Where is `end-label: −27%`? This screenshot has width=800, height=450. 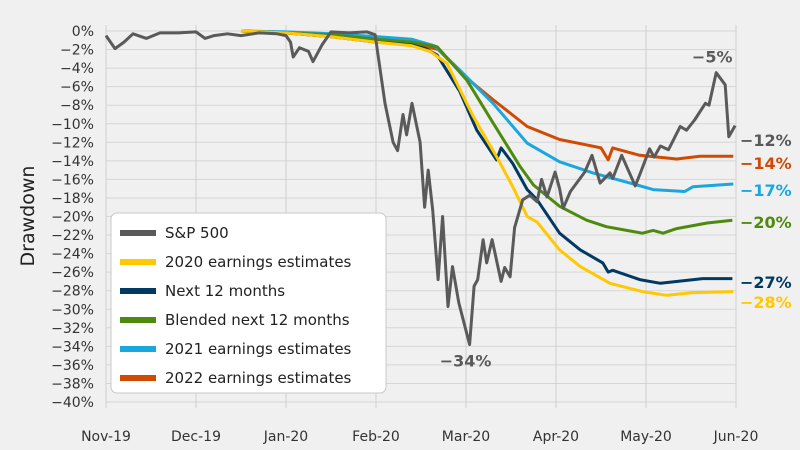 end-label: −27% is located at coordinates (766, 282).